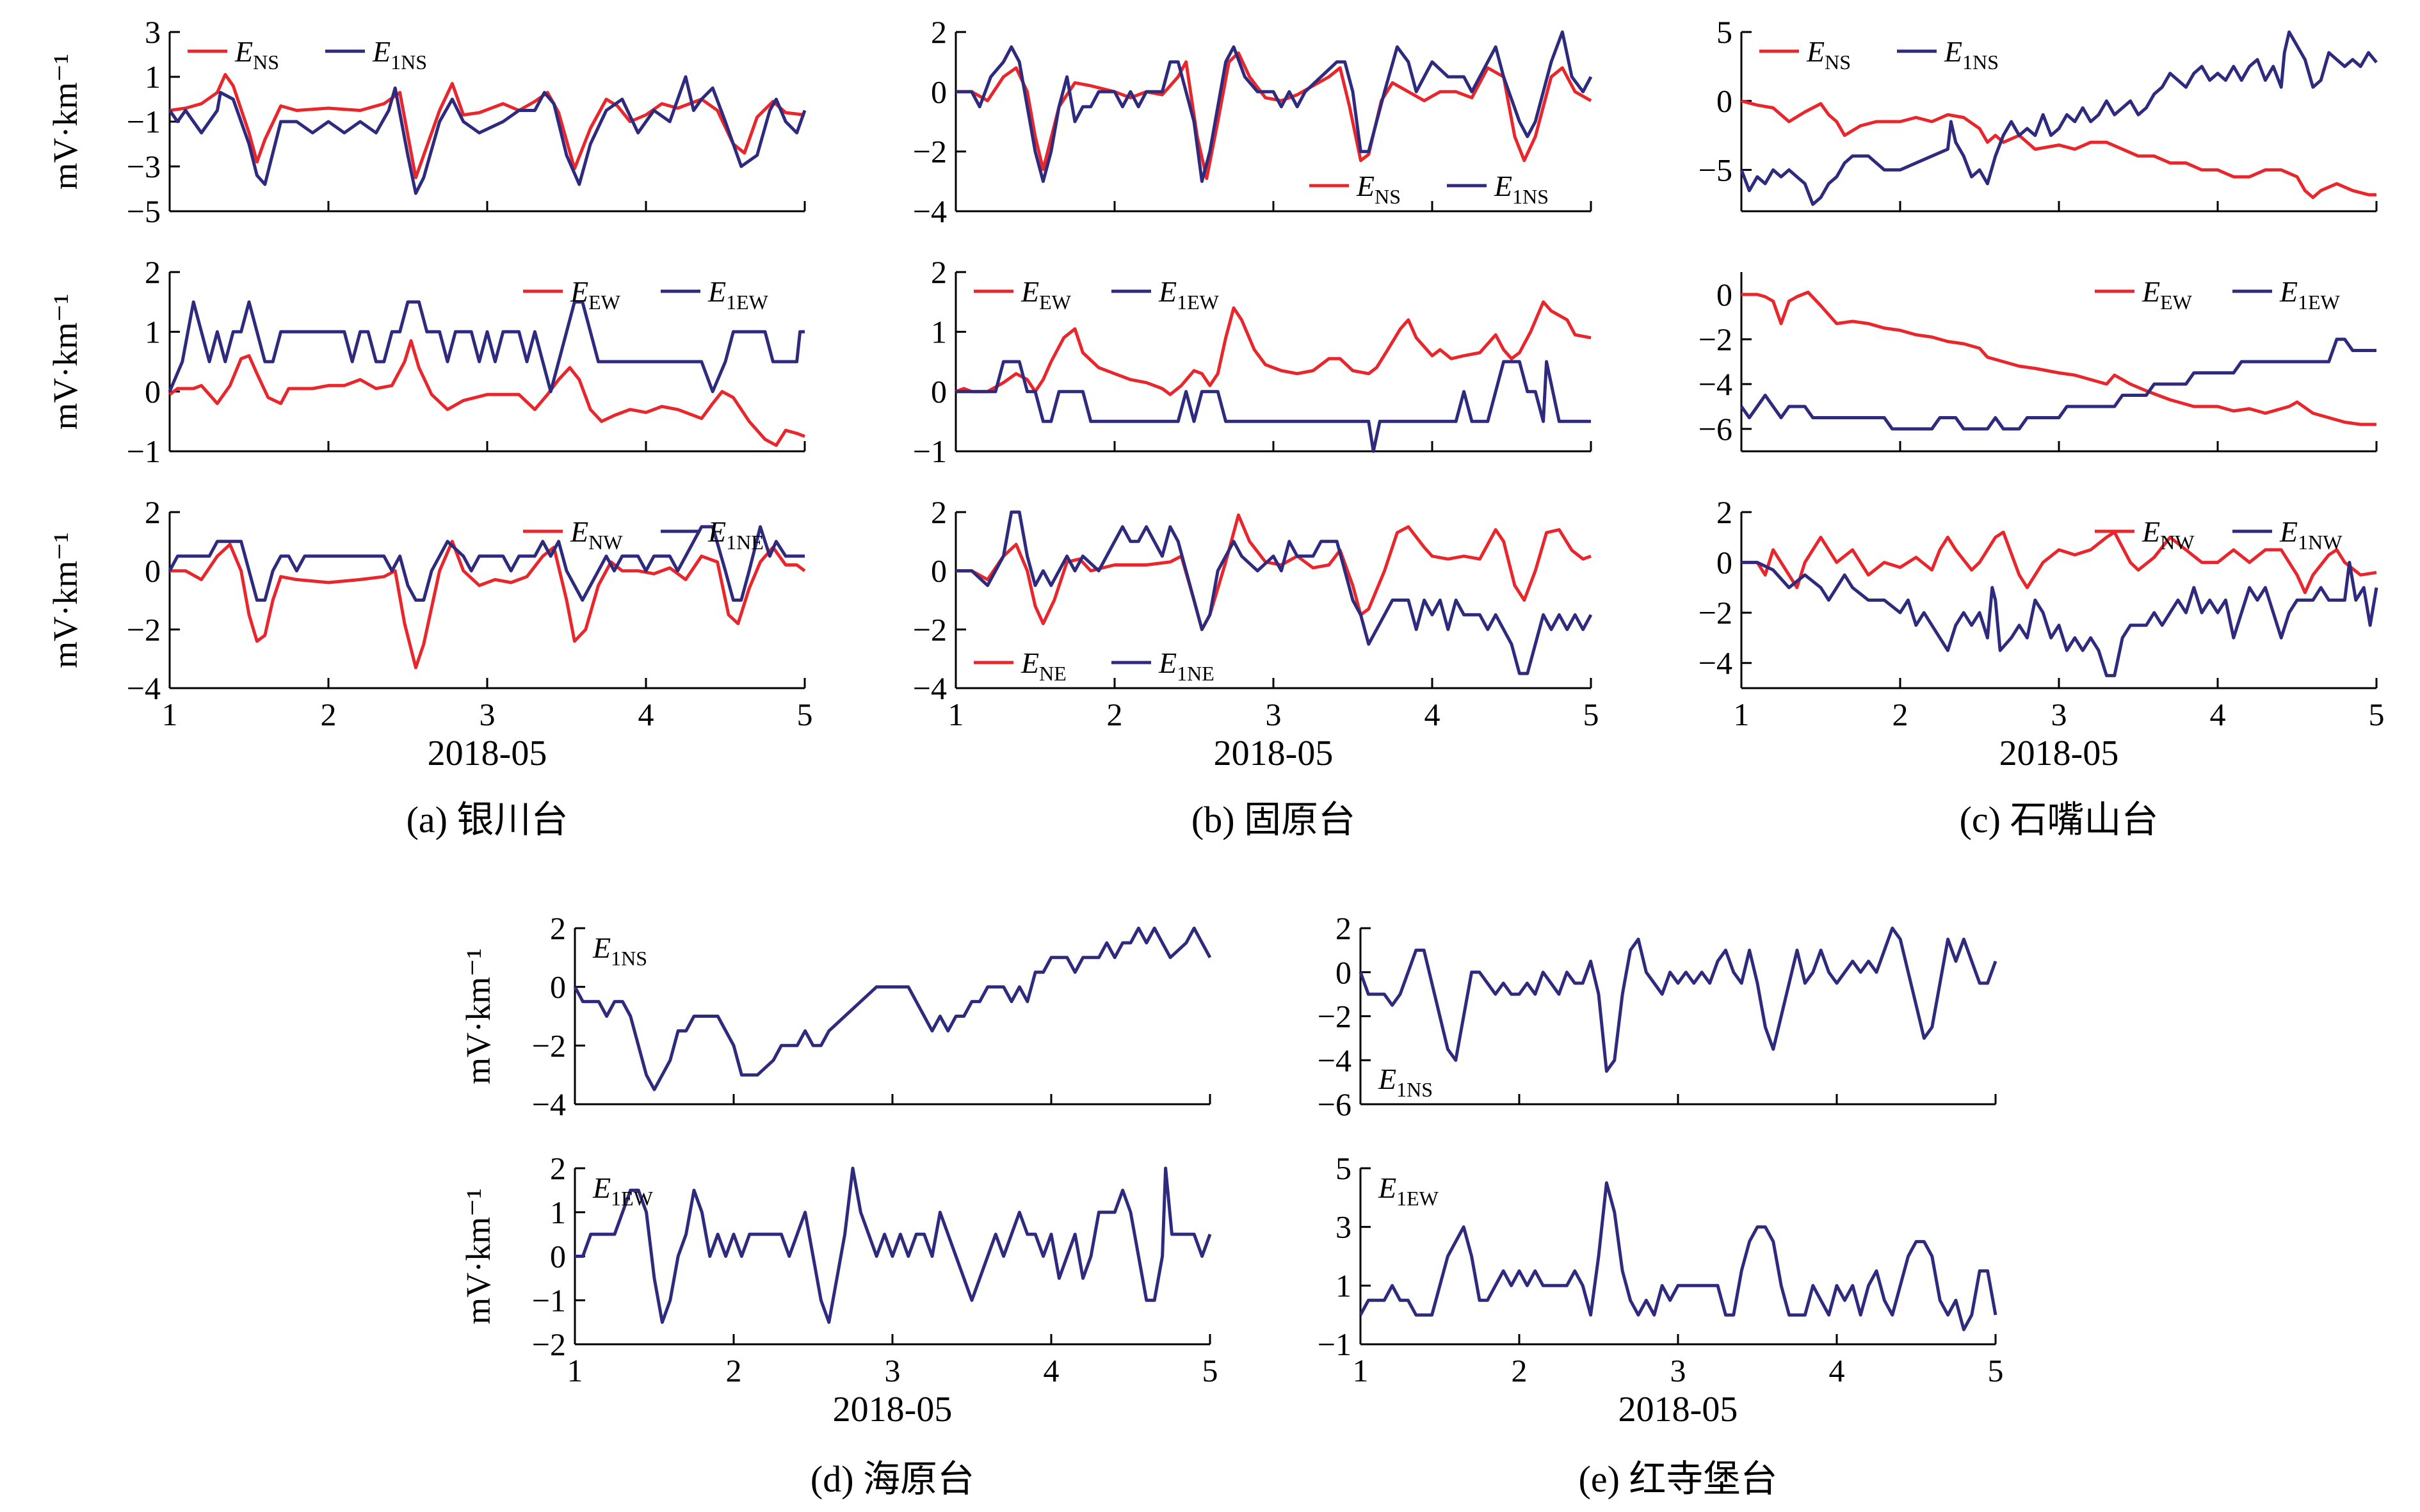 The height and width of the screenshot is (1512, 2420). Describe the element at coordinates (1023, 294) in the screenshot. I see `legend-item-EEW: EEW` at that location.